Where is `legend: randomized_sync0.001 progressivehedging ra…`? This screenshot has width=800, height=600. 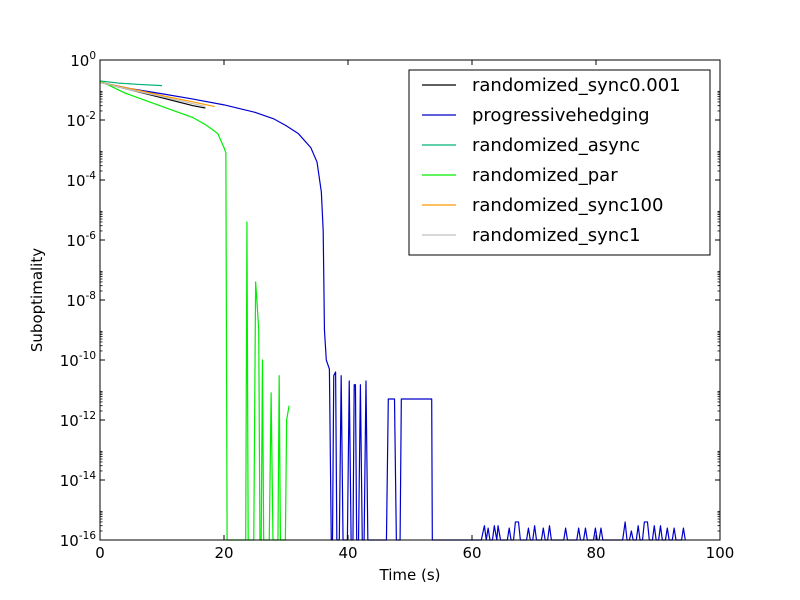
legend: randomized_sync0.001 progressivehedging ra… is located at coordinates (559, 162).